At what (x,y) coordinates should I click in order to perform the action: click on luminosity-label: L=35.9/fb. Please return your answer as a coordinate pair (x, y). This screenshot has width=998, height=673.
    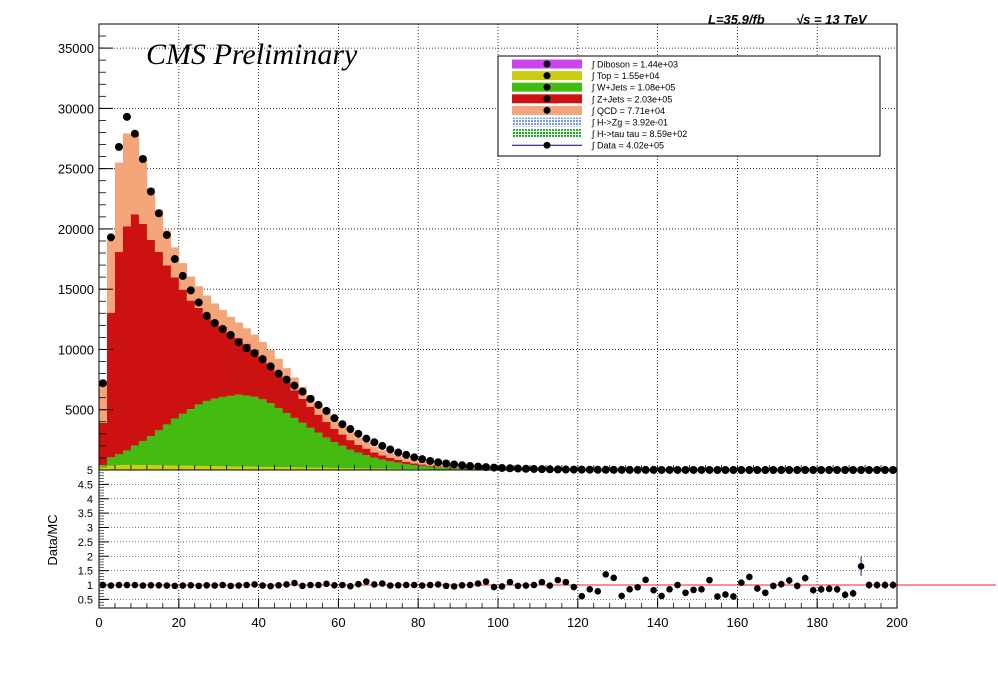
    Looking at the image, I should click on (736, 19).